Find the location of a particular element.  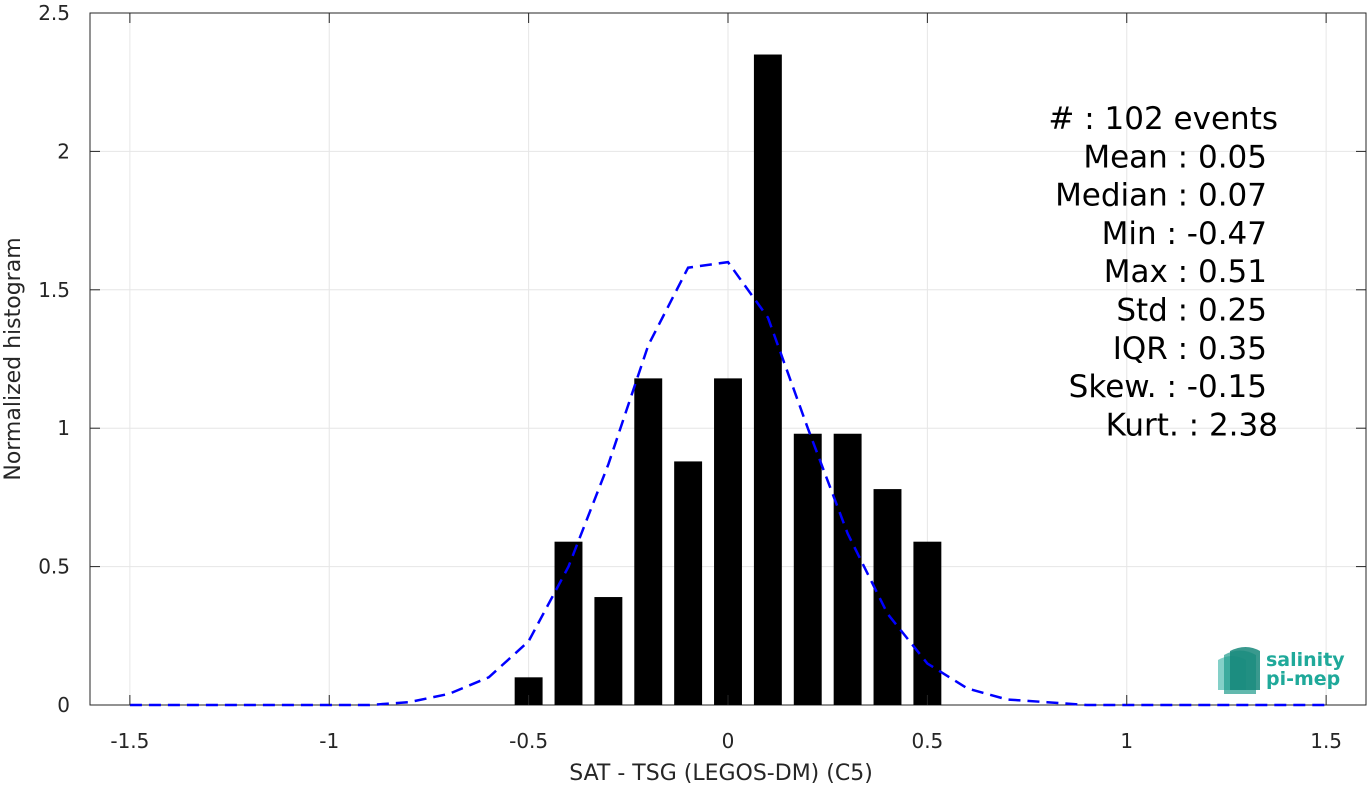

x-axis-label: SAT - TSG (LEGOS-DM) (C5) is located at coordinates (721, 773).